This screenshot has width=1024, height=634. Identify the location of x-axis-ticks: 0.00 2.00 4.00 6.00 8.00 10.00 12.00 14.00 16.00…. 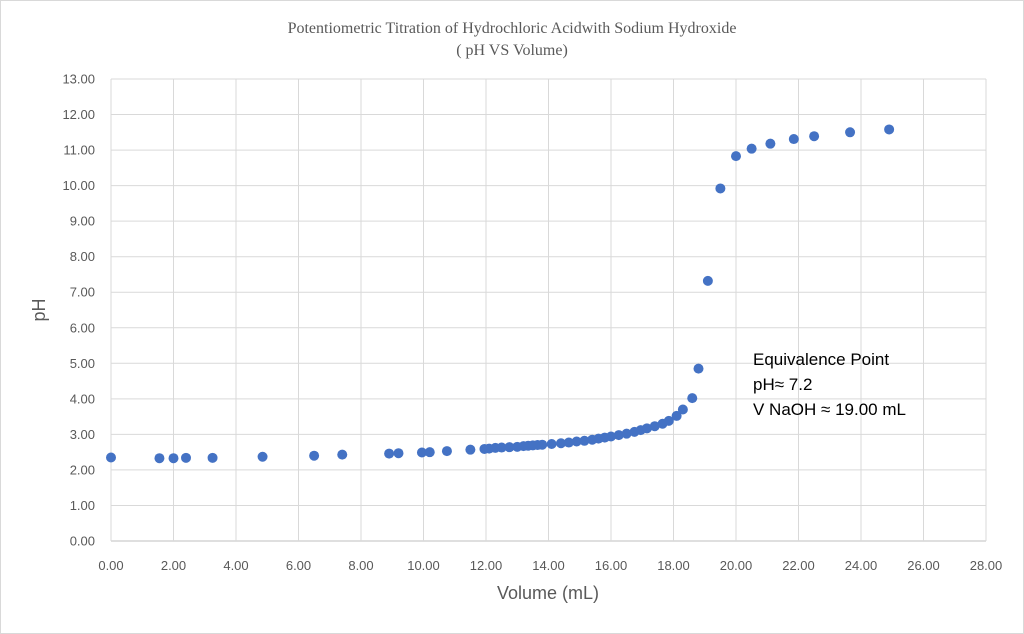
(550, 565).